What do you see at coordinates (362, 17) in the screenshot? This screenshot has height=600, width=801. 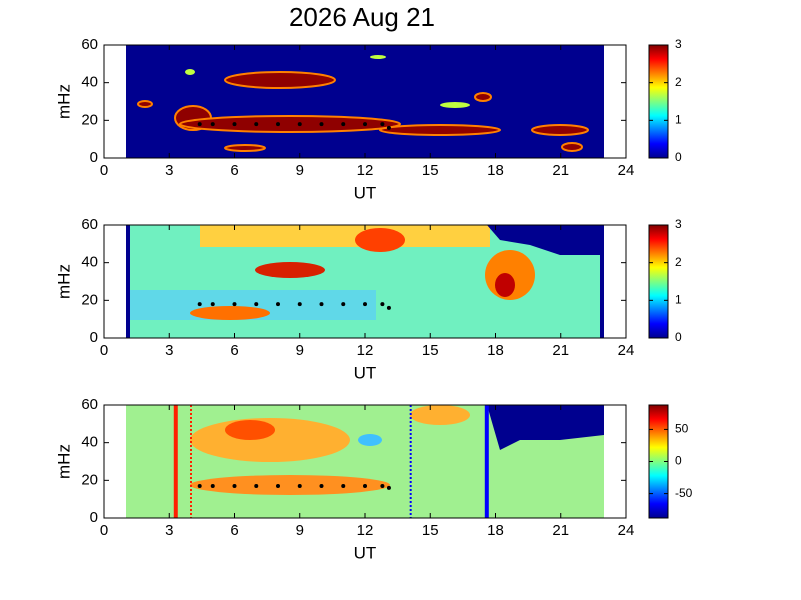 I see `chart-title: 2026 Aug 21` at bounding box center [362, 17].